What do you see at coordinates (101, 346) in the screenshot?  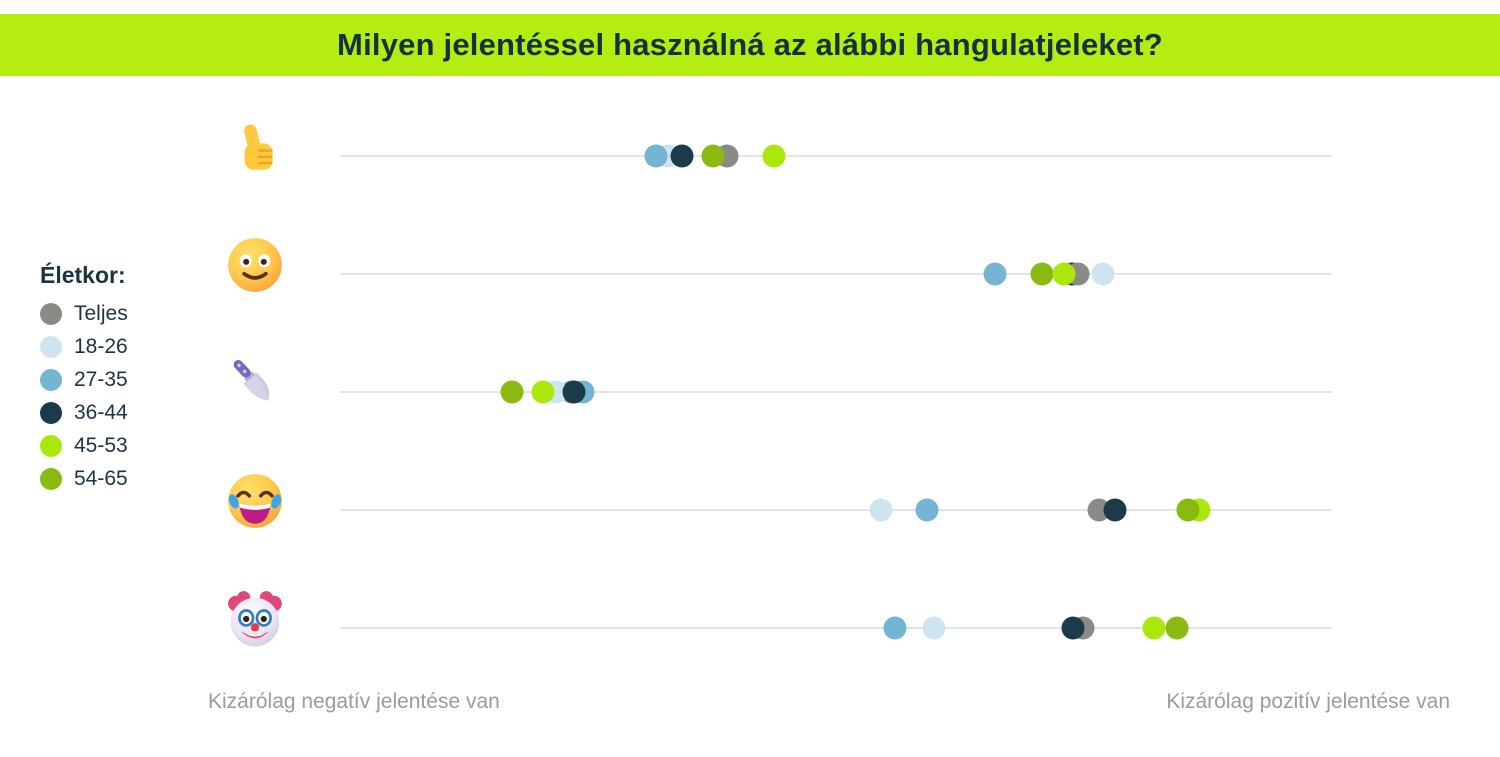 I see `legend-item-label: 18-26` at bounding box center [101, 346].